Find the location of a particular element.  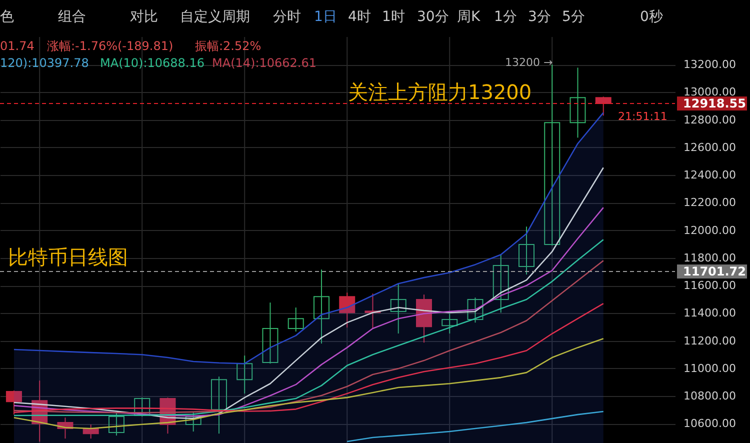

text: 21:51:11 is located at coordinates (643, 116).